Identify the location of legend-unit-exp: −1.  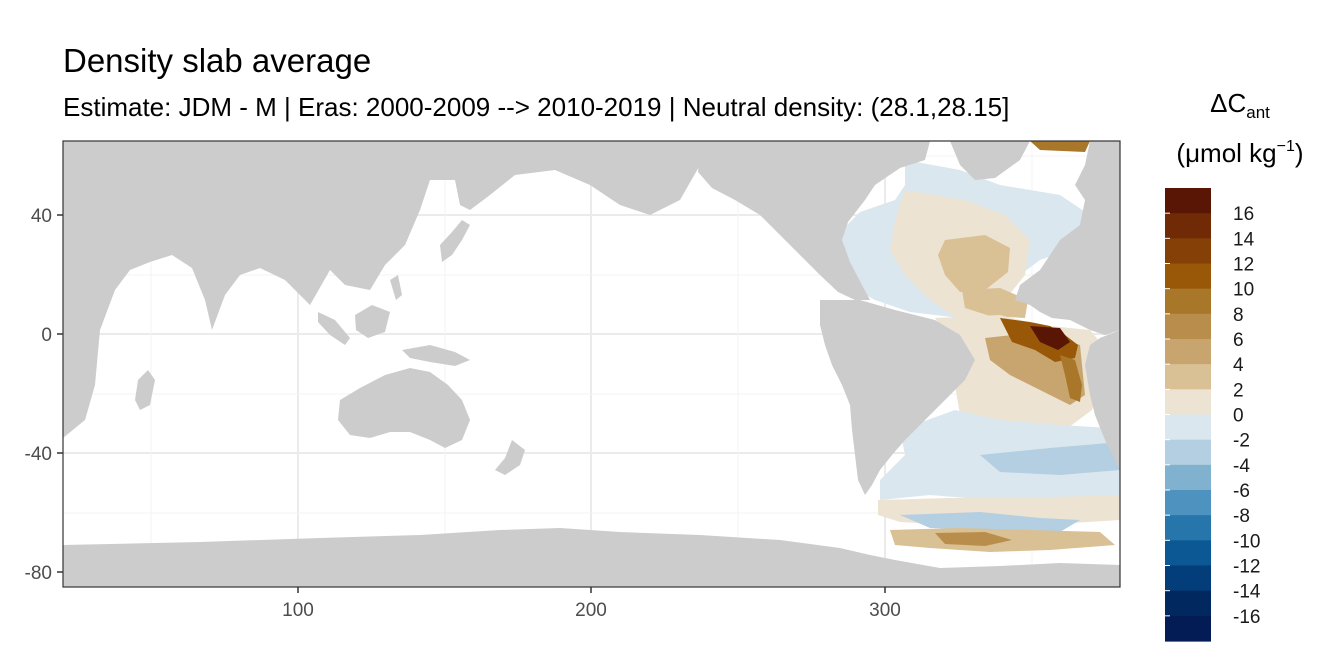
(1286, 146).